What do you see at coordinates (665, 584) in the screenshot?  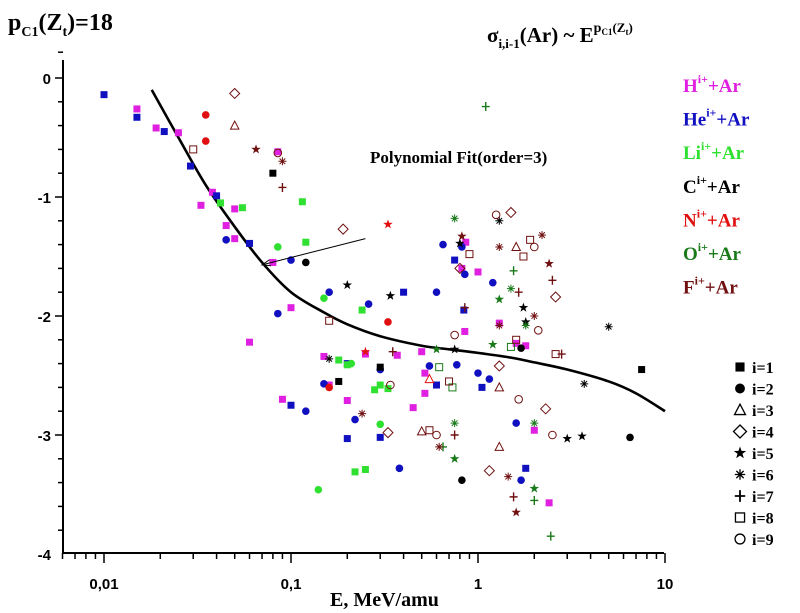 I see `x-tick-label: 10` at bounding box center [665, 584].